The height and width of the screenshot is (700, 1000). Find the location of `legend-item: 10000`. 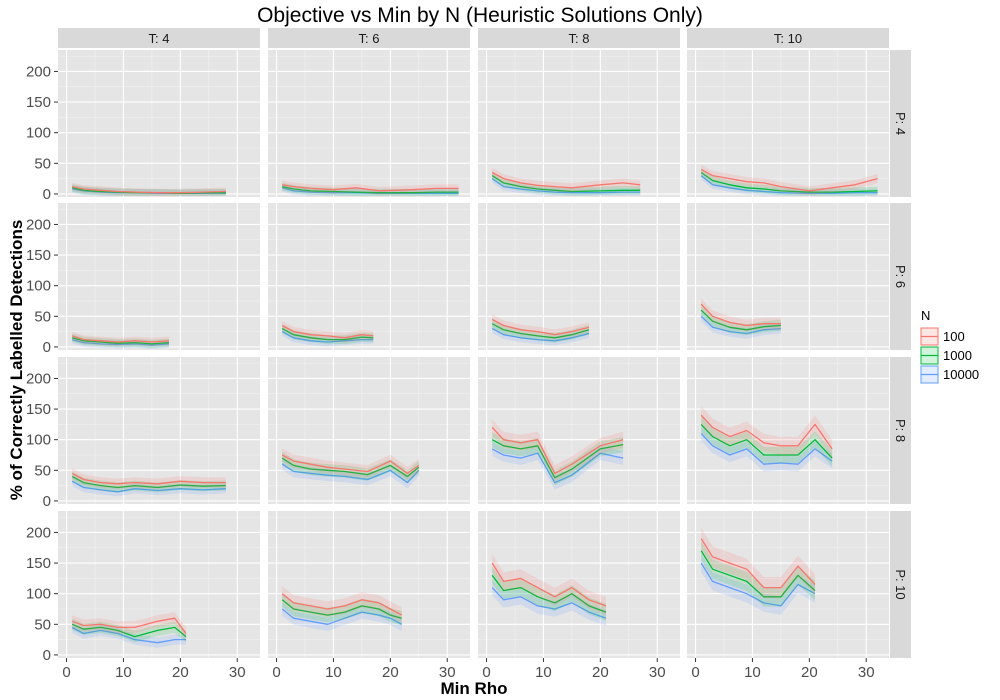

legend-item: 10000 is located at coordinates (949, 374).